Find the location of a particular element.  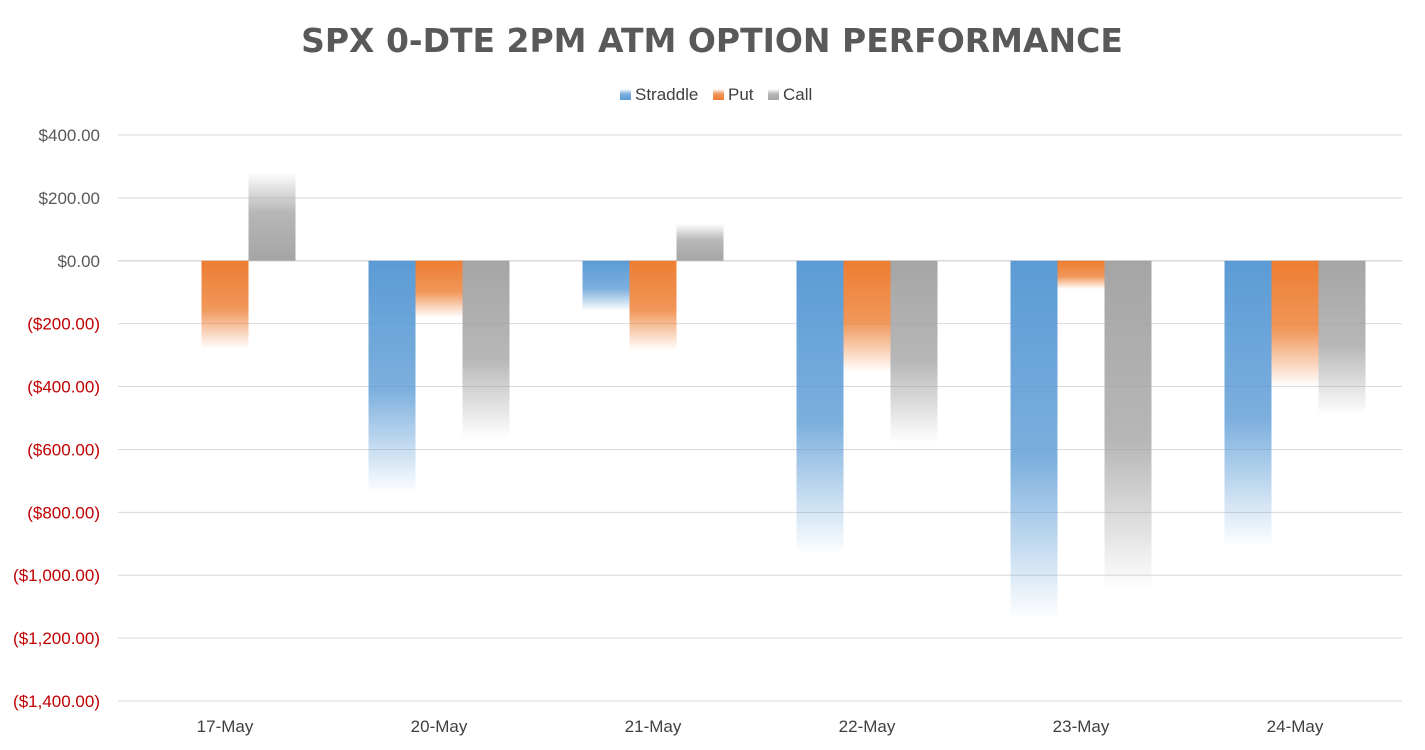

bar-call-17-may is located at coordinates (272, 216).